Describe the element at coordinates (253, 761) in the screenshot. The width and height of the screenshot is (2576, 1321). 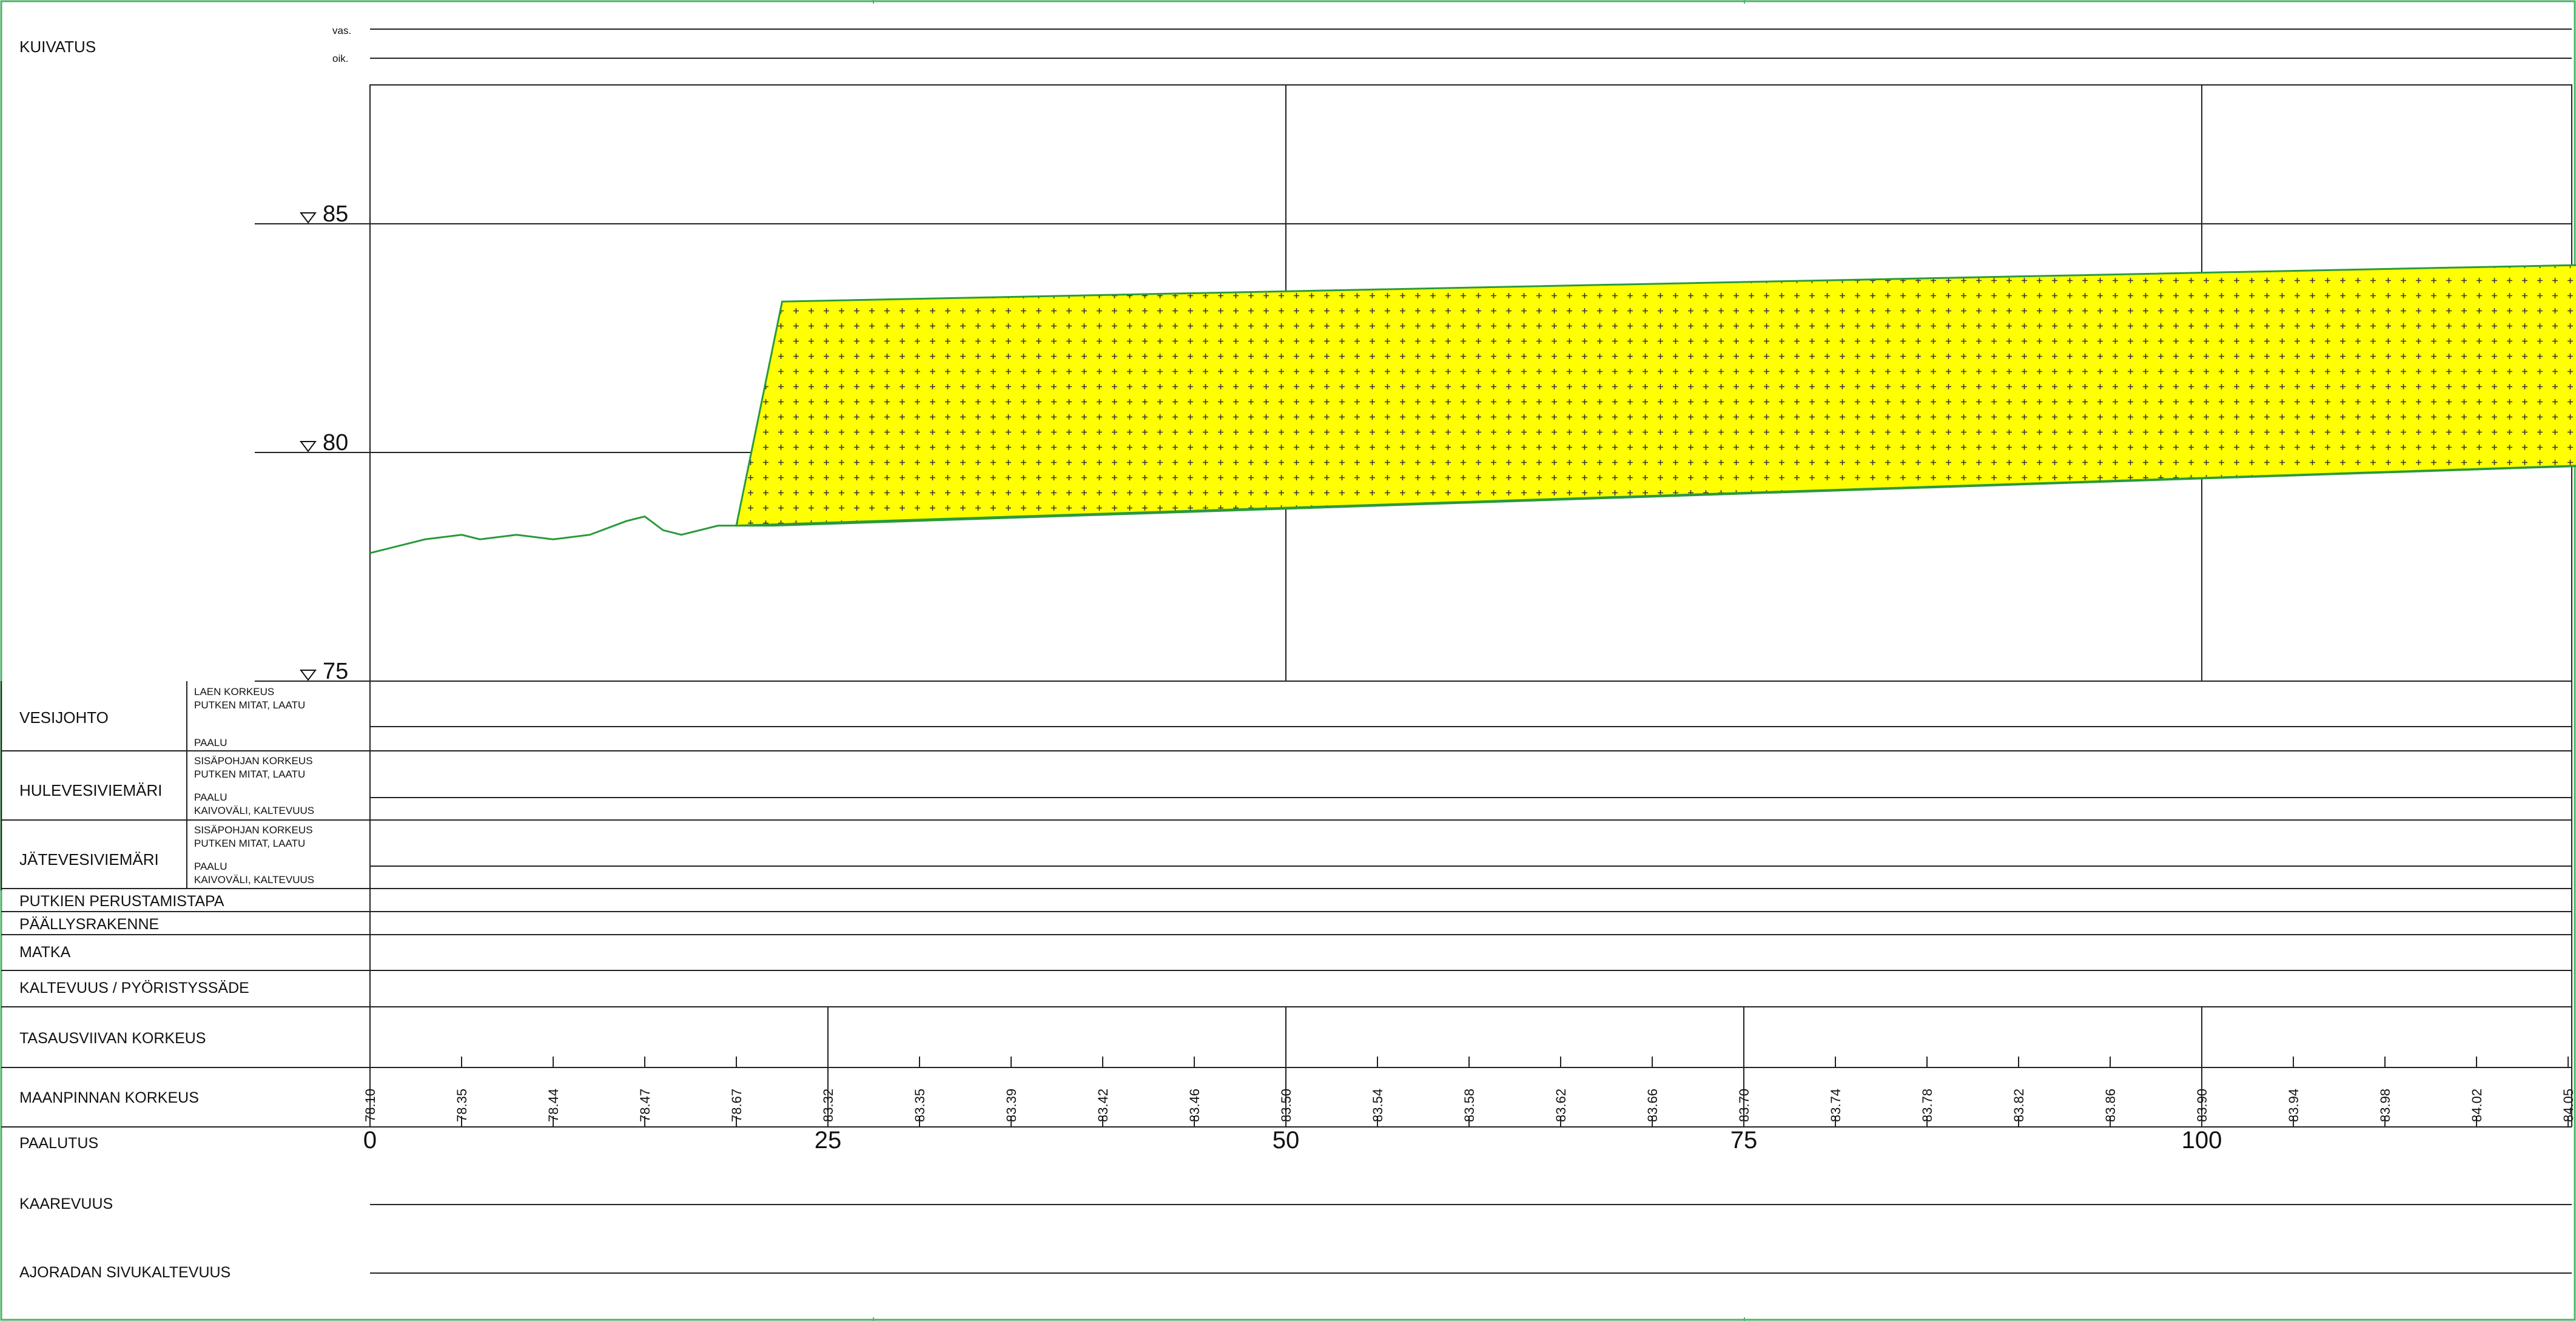
I see `hulevesiviemari-sub1: SISÄPOHJAN KORKEUS` at that location.